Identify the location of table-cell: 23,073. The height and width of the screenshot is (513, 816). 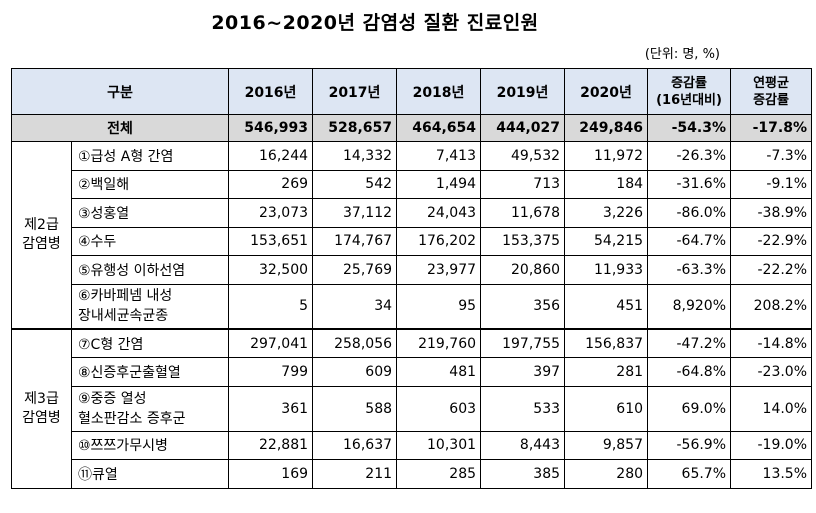
(271, 213).